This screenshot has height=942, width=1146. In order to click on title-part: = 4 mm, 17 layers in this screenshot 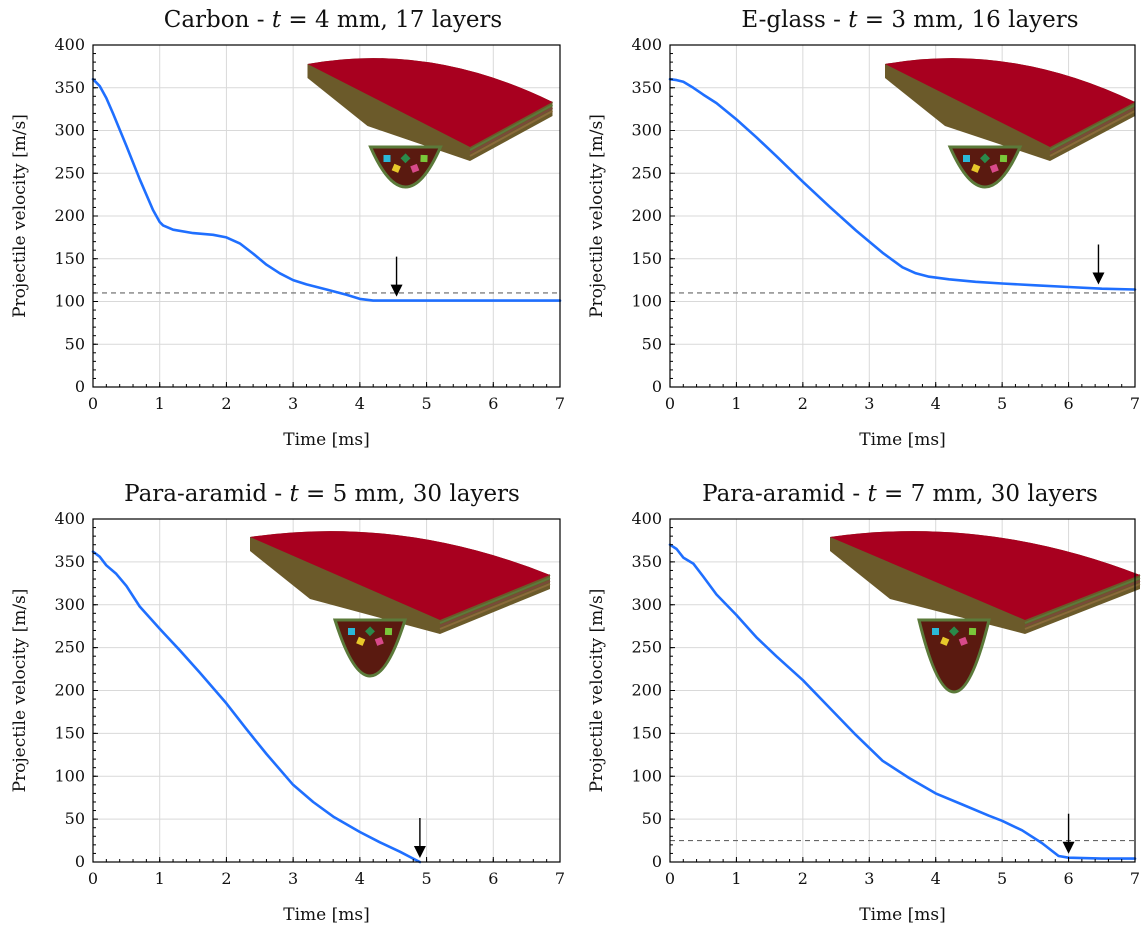, I will do `click(391, 20)`.